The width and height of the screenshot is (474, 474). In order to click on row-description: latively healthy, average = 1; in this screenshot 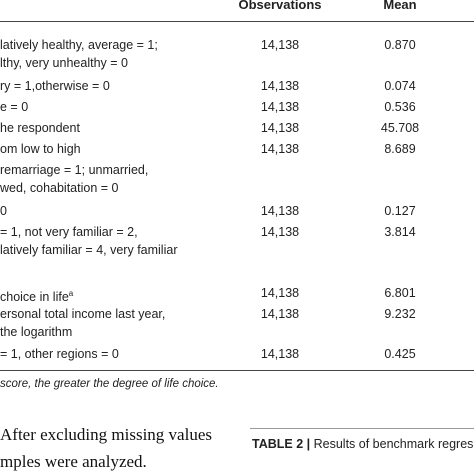, I will do `click(79, 45)`.